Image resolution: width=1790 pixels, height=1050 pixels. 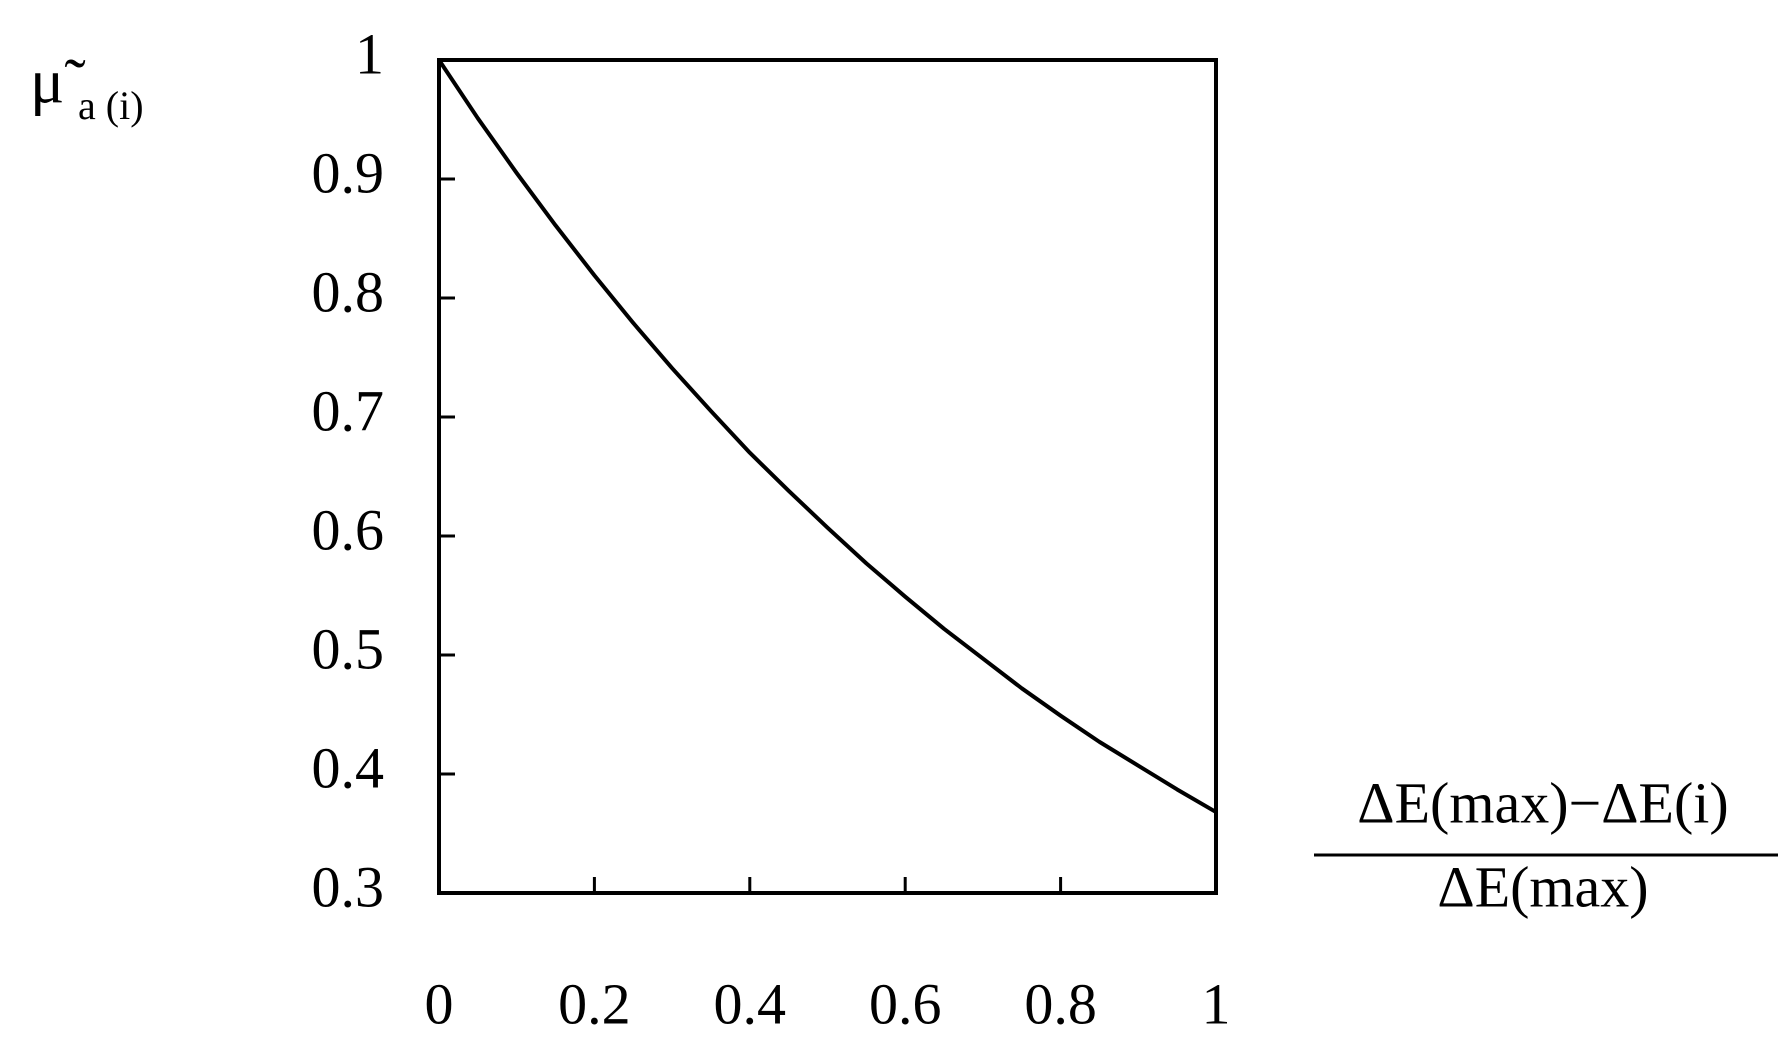 I want to click on y-tick-label: 0.6, so click(x=348, y=529).